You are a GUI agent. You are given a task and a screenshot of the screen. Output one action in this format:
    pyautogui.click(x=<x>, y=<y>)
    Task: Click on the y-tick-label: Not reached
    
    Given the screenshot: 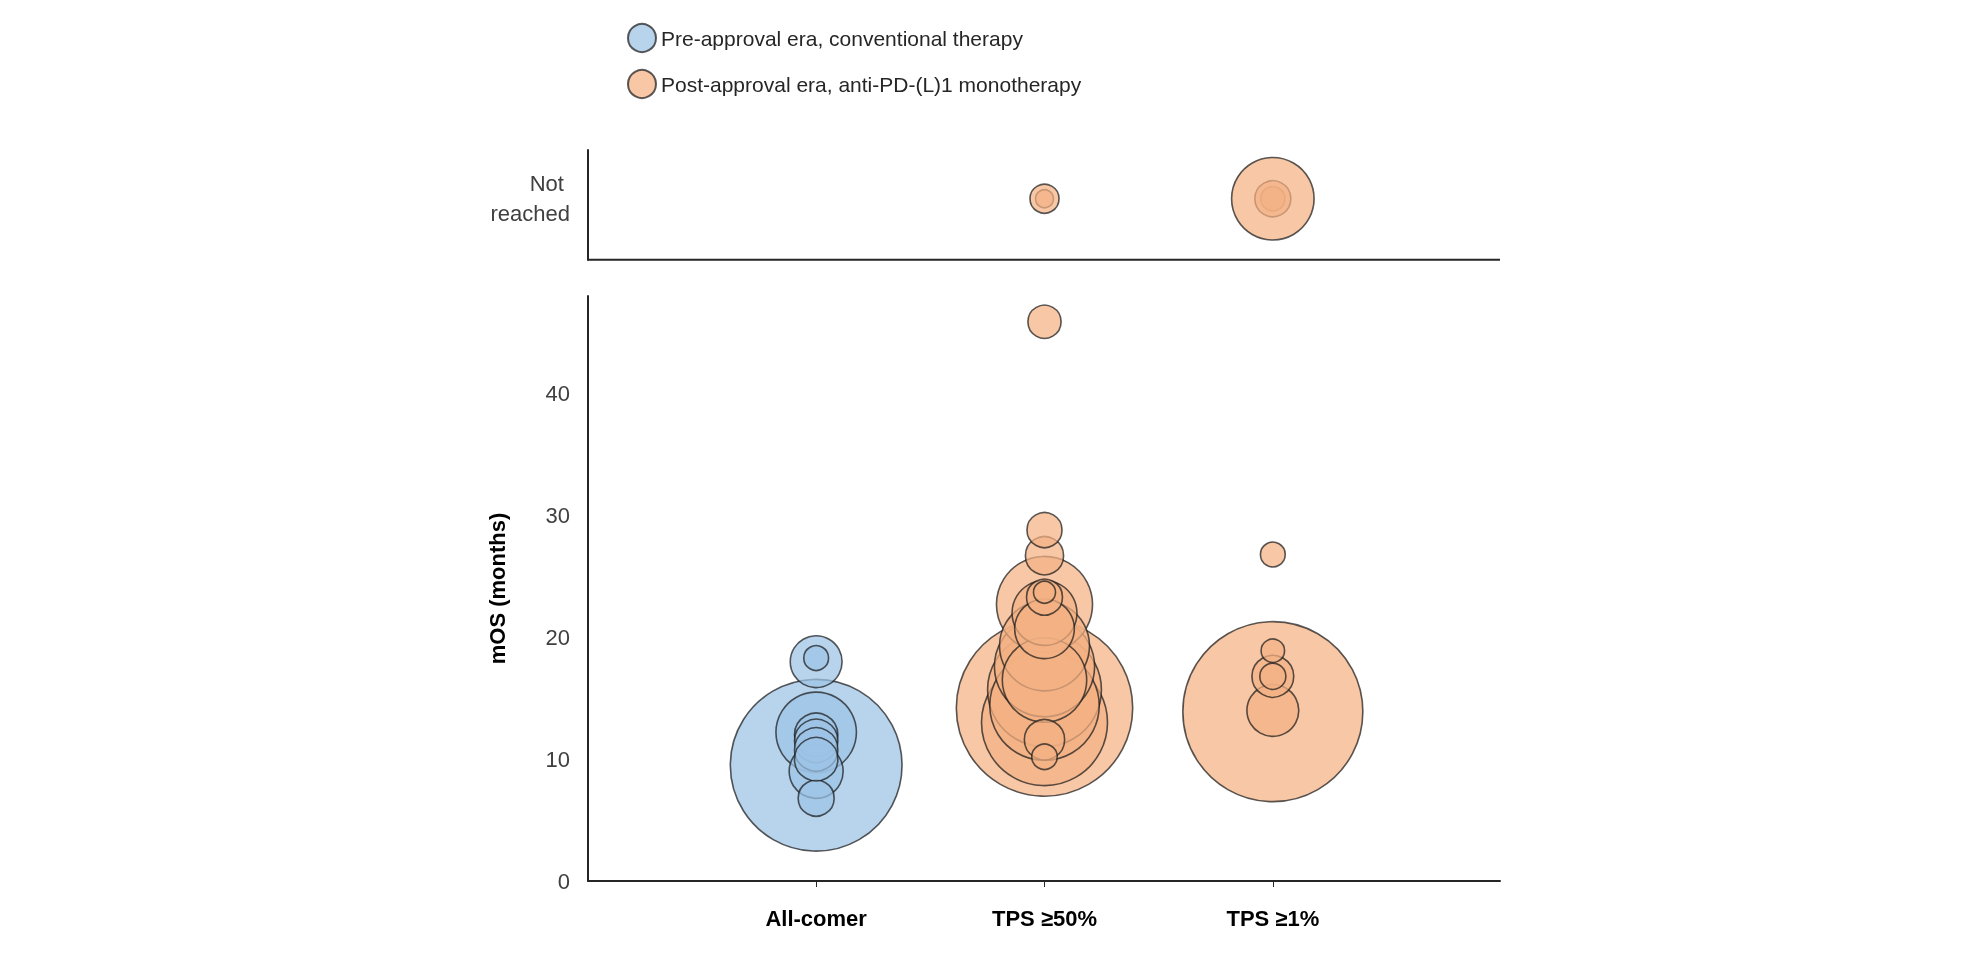 What is the action you would take?
    pyautogui.click(x=530, y=199)
    